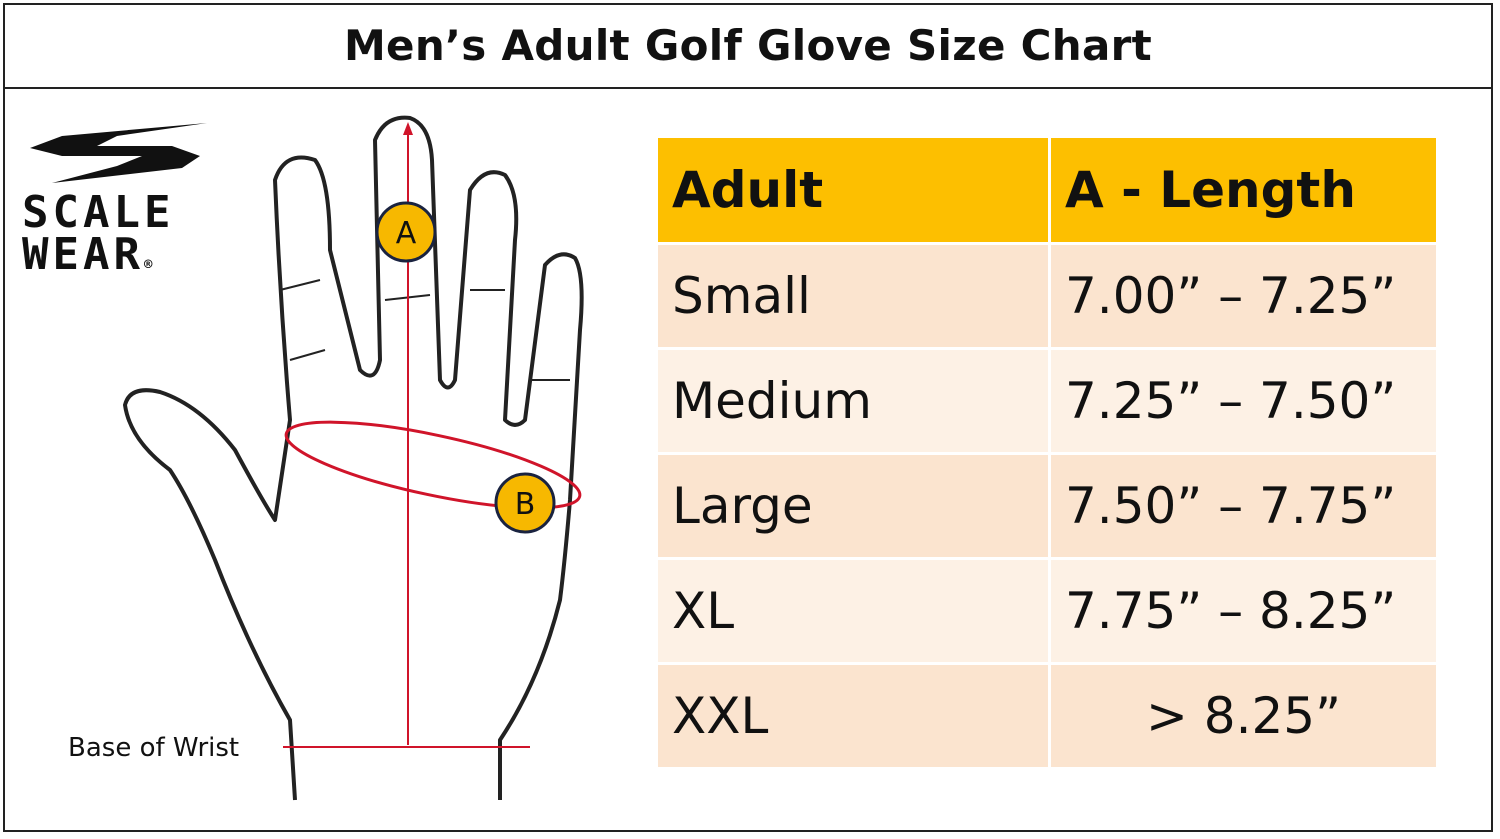 The image size is (1500, 839). What do you see at coordinates (1243, 716) in the screenshot?
I see `length-cell: > 8.25”` at bounding box center [1243, 716].